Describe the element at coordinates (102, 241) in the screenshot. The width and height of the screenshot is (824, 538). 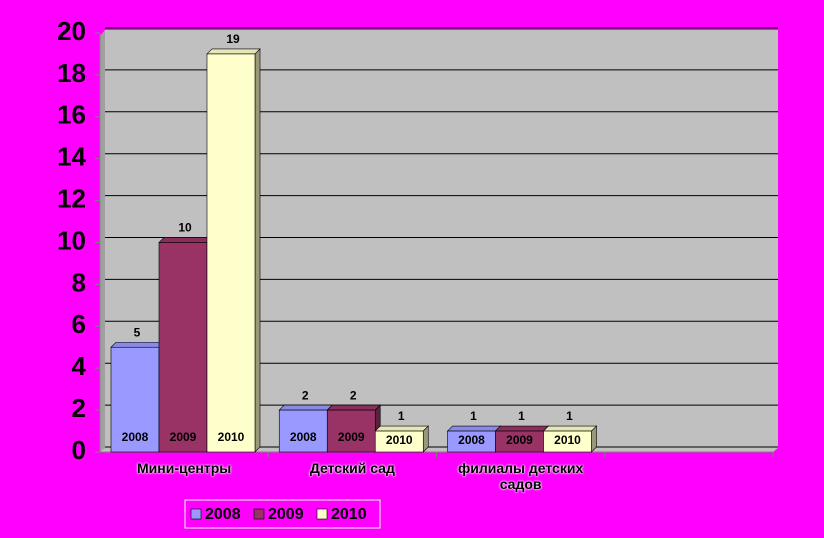
I see `side-wall` at that location.